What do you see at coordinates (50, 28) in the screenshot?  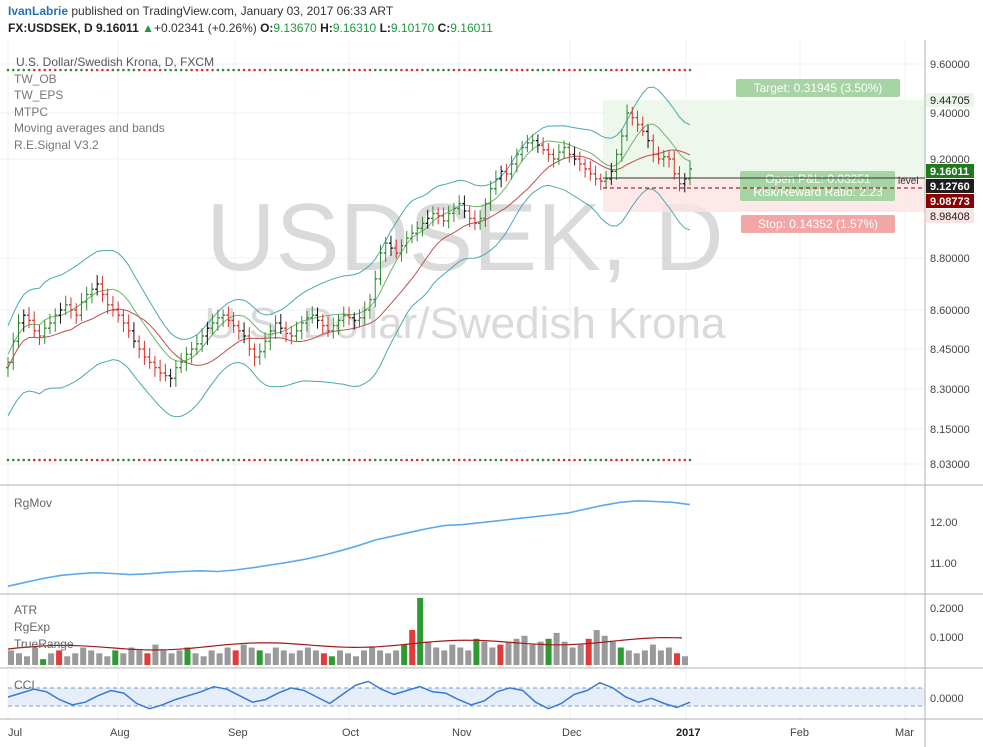 I see `symbol-label: FX:USDSEK, D` at bounding box center [50, 28].